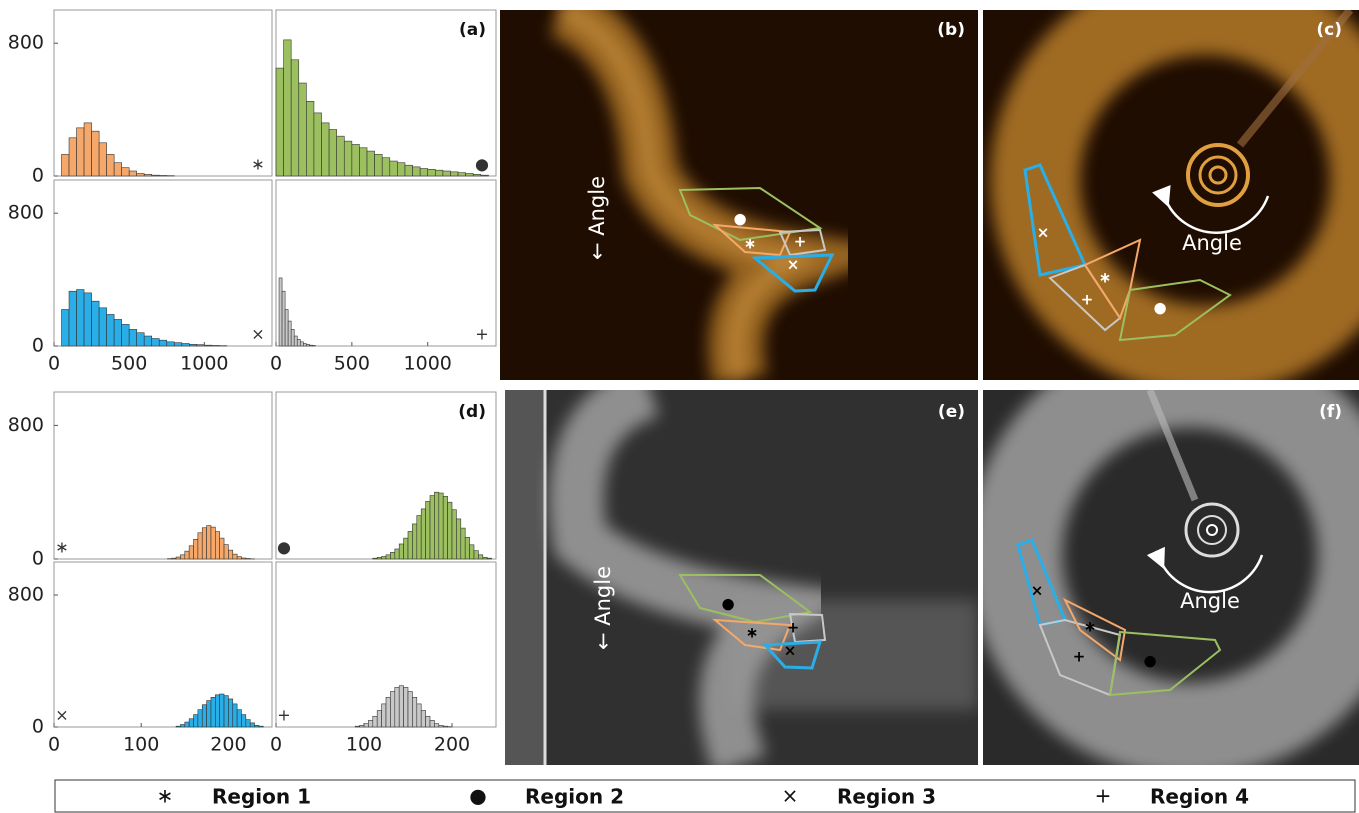 The height and width of the screenshot is (813, 1359). What do you see at coordinates (703, 796) in the screenshot?
I see `legend: ∗ Region 1 ● Region 2 × Region 3 + Region 4` at bounding box center [703, 796].